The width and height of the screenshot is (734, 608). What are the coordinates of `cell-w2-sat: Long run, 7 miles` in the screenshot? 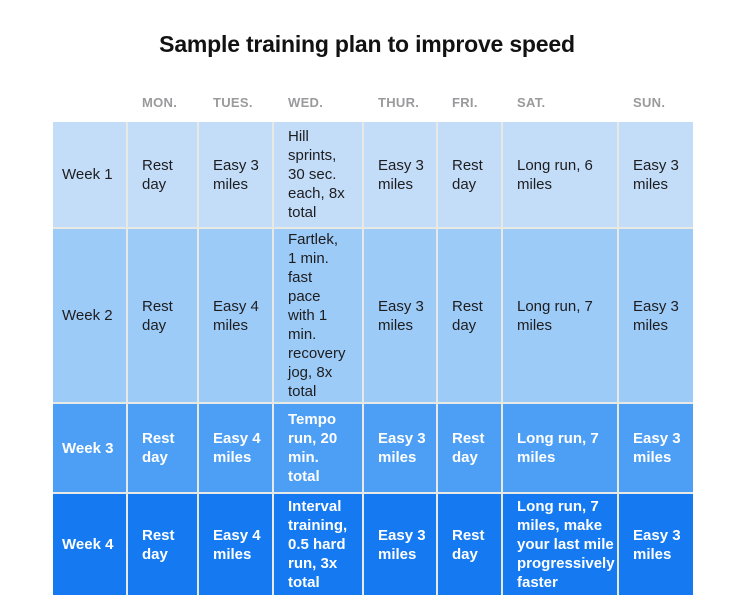 It's located at (560, 315).